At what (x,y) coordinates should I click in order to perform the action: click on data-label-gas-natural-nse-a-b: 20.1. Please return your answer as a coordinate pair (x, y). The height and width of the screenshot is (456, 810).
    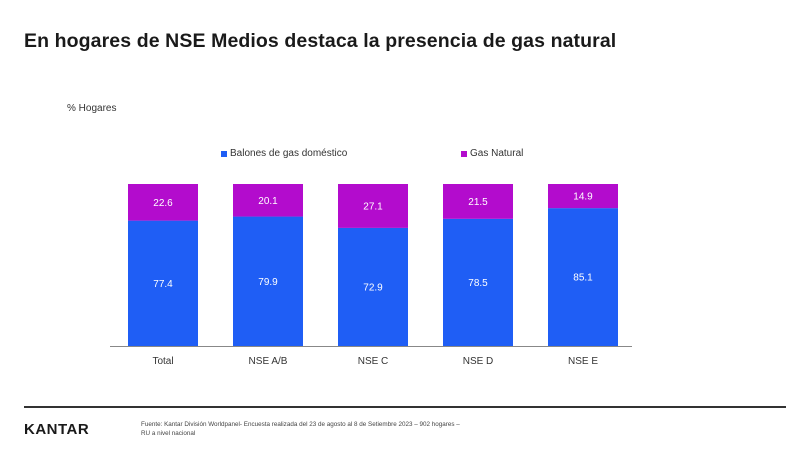
    Looking at the image, I should click on (268, 201).